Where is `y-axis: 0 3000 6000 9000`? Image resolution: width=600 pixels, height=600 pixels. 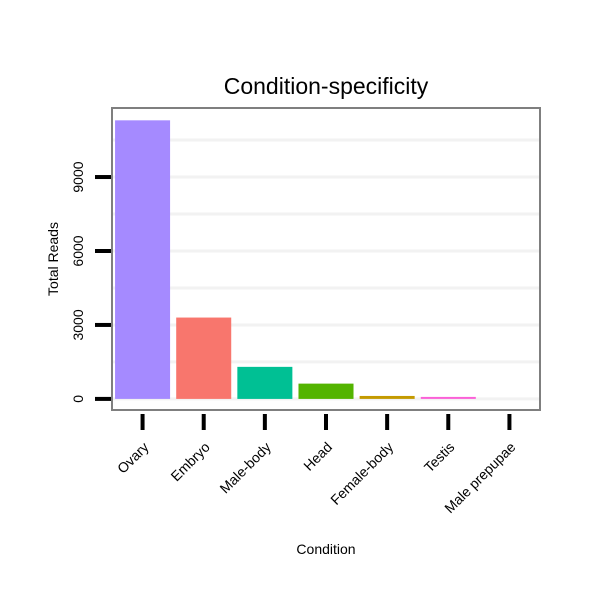
y-axis: 0 3000 6000 9000 is located at coordinates (90, 282).